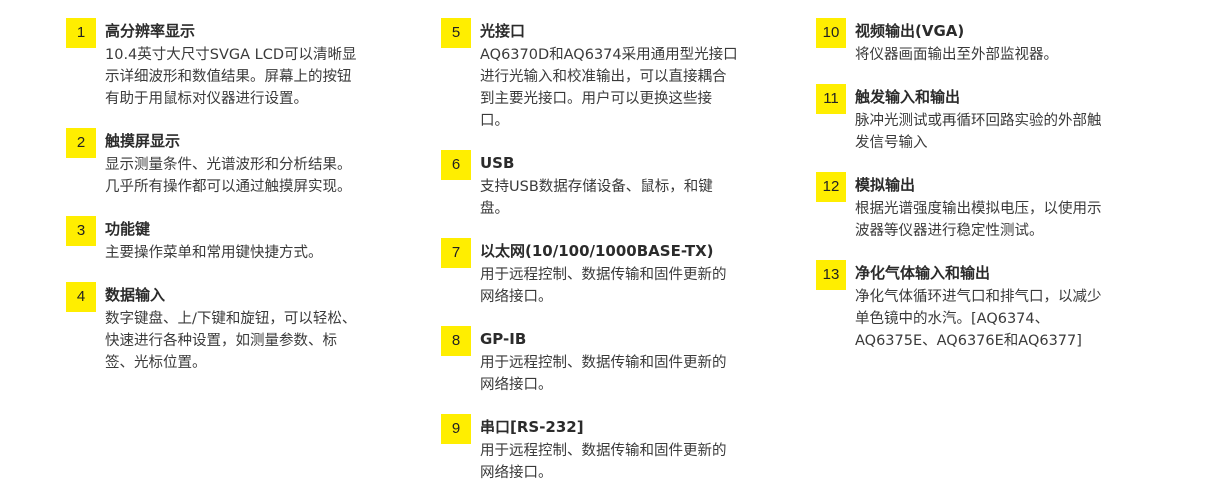 The width and height of the screenshot is (1223, 502). Describe the element at coordinates (908, 97) in the screenshot. I see `feature-title: 触发输入和输出` at that location.